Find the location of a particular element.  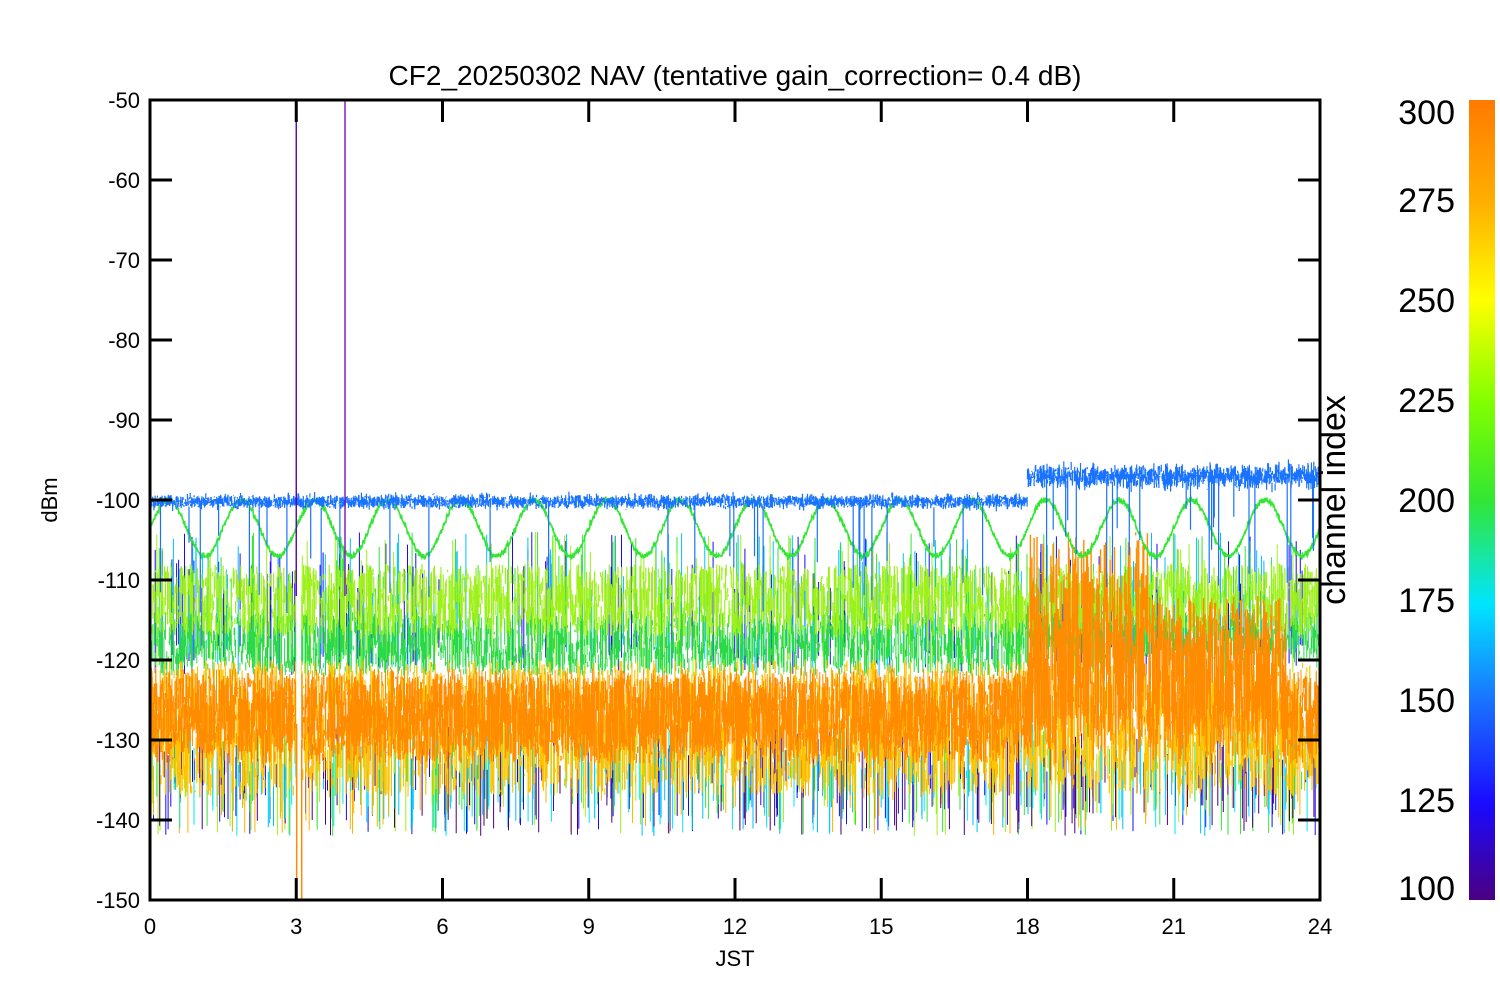

colorbar-tick-label: 125 is located at coordinates (1426, 801).